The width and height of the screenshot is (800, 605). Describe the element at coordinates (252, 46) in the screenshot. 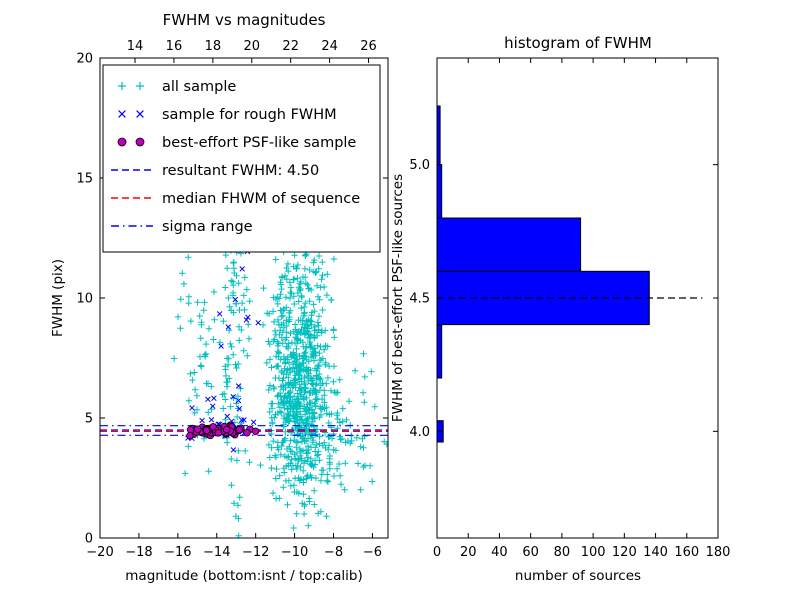

I see `top-x-tick-label: 20` at that location.